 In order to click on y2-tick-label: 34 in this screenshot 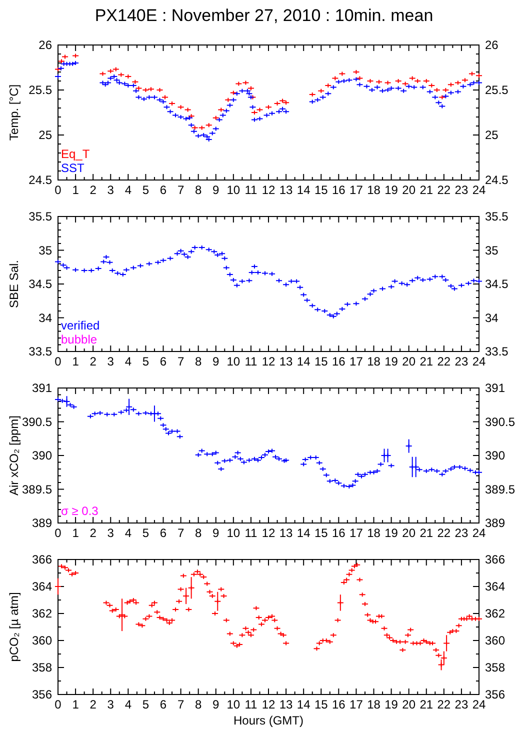, I will do `click(492, 317)`.